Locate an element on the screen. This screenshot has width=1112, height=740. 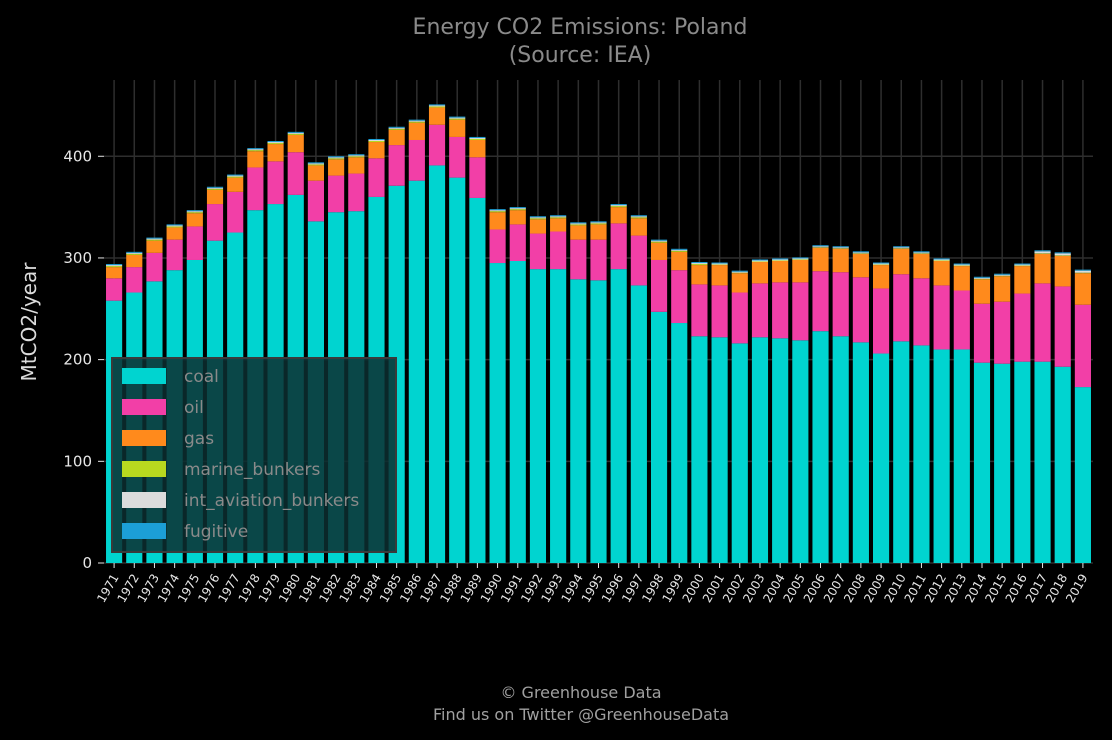
bar-marine_bunkers-1995 is located at coordinates (598, 224).